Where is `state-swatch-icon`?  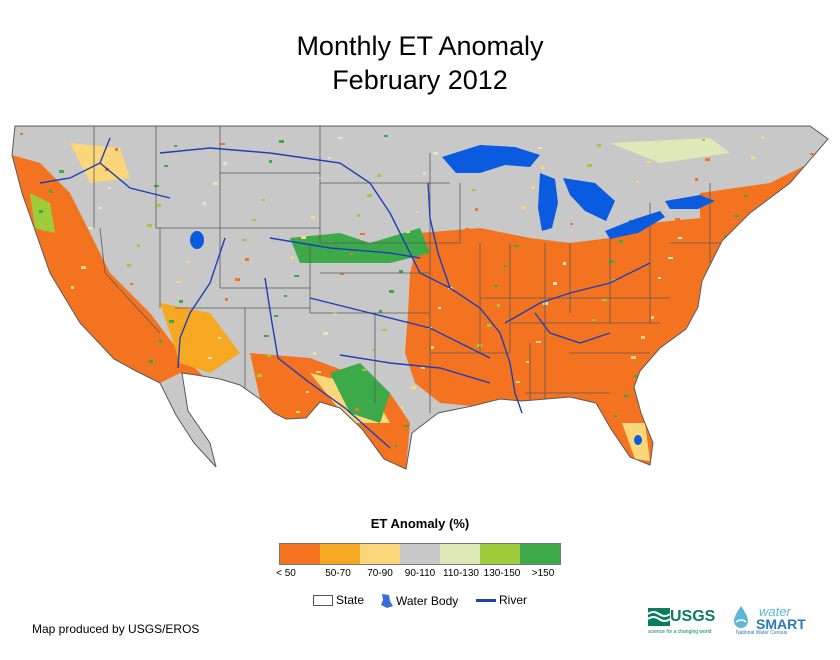 state-swatch-icon is located at coordinates (323, 600).